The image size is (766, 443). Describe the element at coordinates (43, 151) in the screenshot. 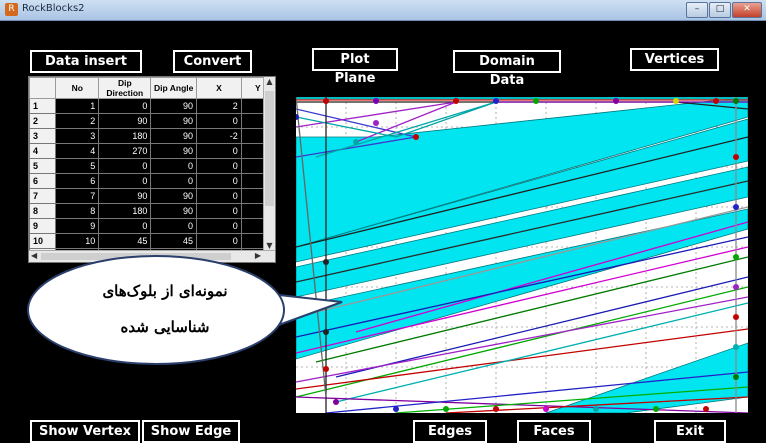

I see `row-number-cell: 4` at that location.